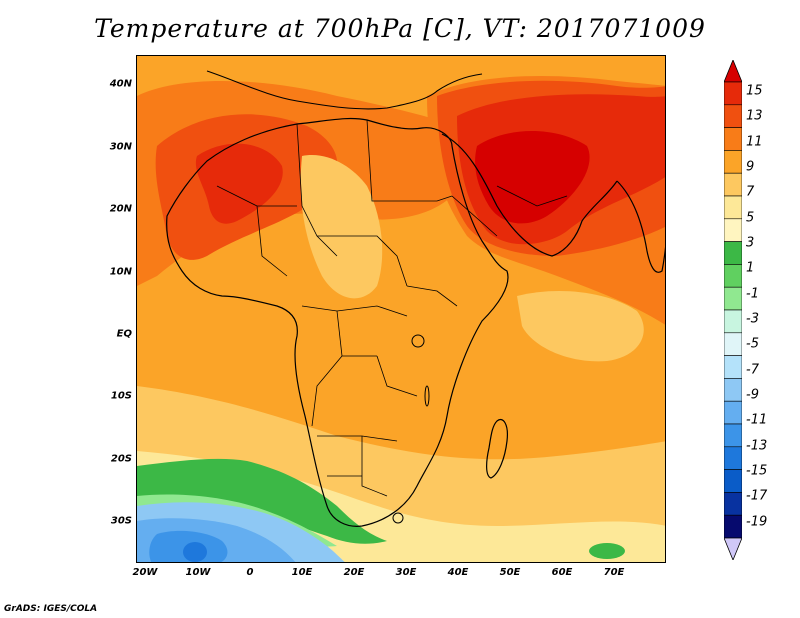  What do you see at coordinates (750, 268) in the screenshot?
I see `colorbar-label: 1` at bounding box center [750, 268].